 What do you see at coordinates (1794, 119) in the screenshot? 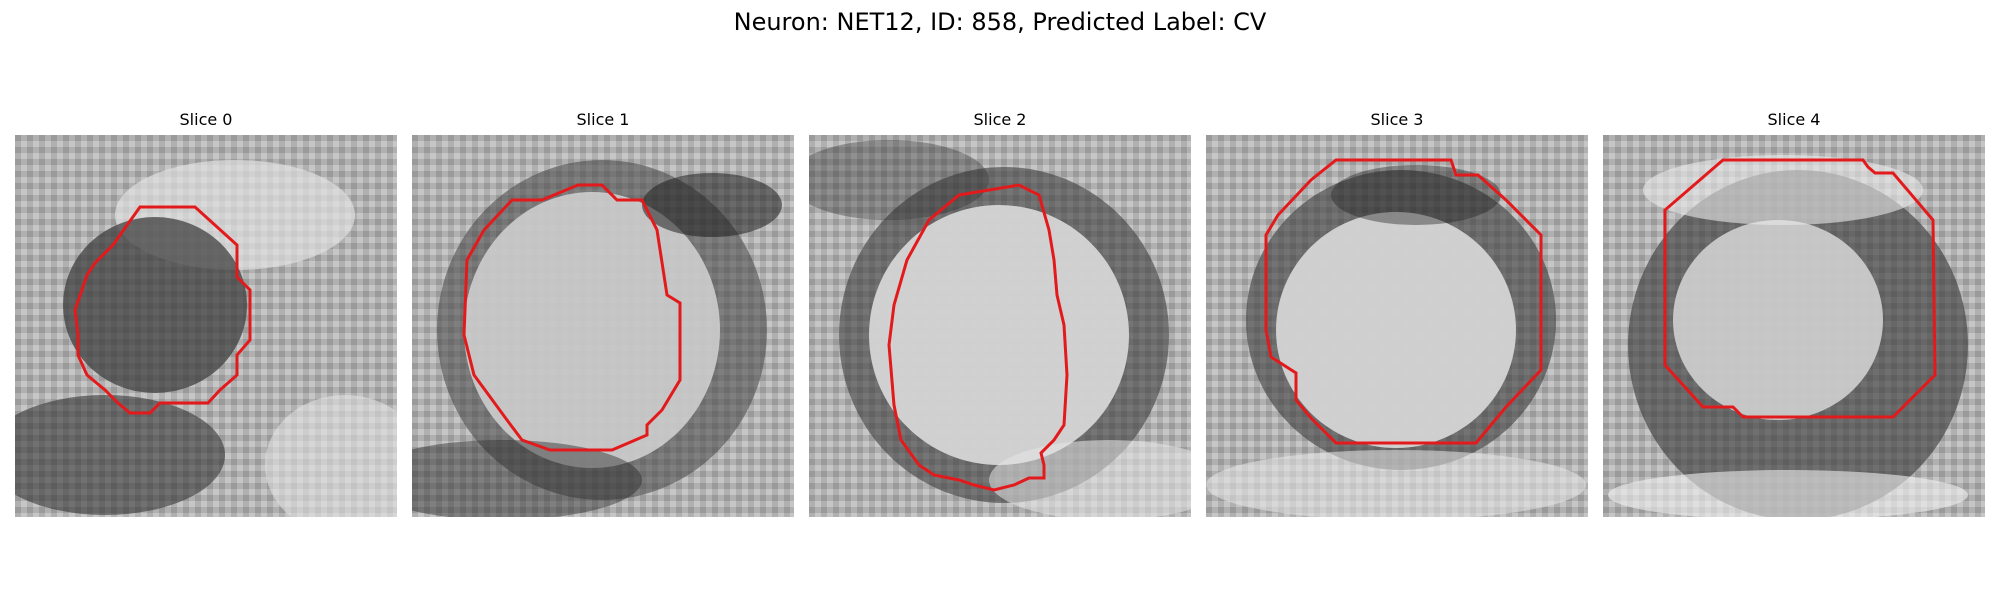
I see `slice-title-4: Slice 4` at bounding box center [1794, 119].